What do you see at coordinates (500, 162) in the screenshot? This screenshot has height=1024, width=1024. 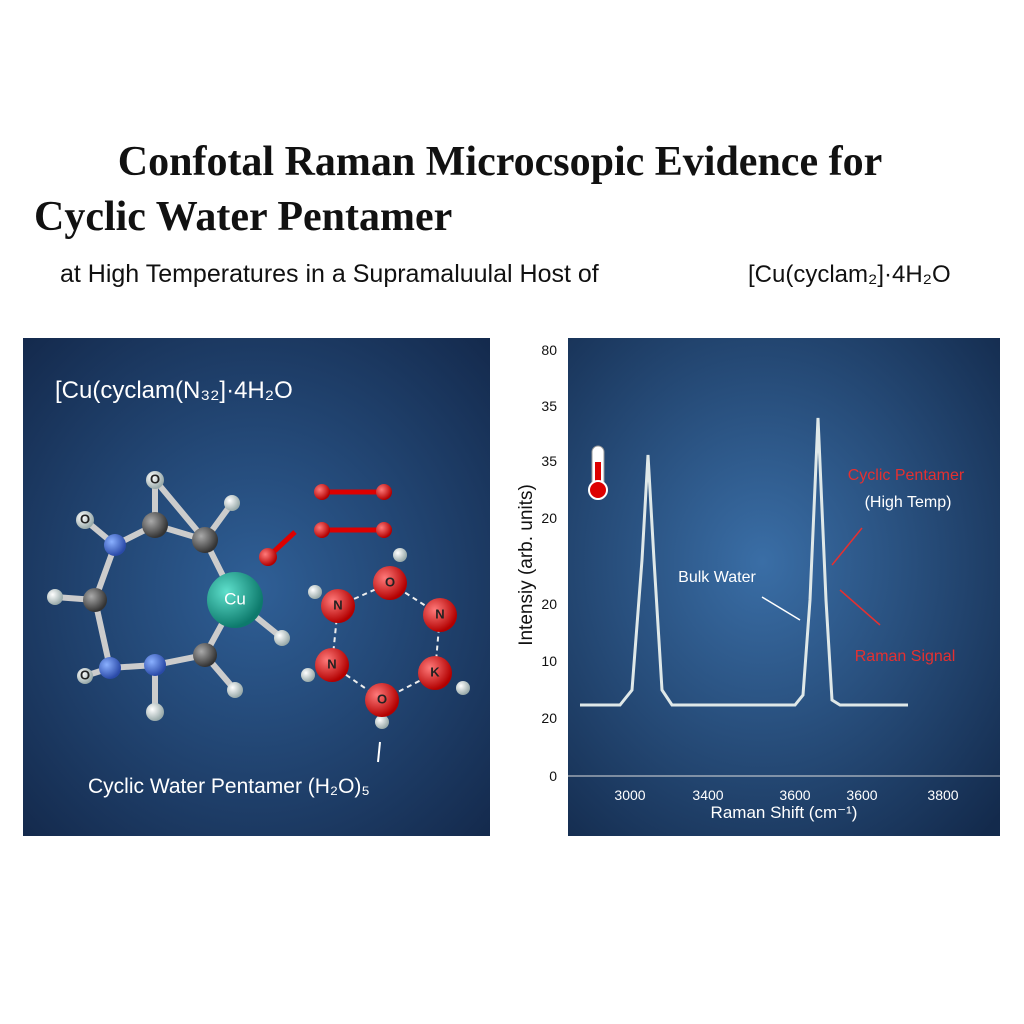 I see `title-line1: Confotal Raman Microcsopic Evidence for` at bounding box center [500, 162].